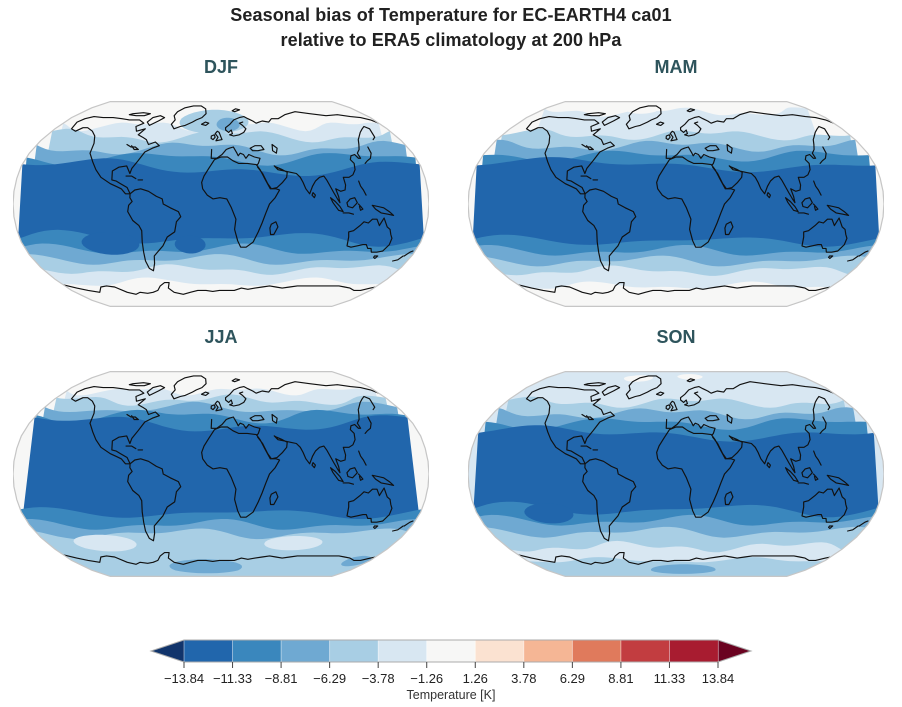 Image resolution: width=902 pixels, height=707 pixels. I want to click on colorbar-tick-label: 11.33, so click(670, 678).